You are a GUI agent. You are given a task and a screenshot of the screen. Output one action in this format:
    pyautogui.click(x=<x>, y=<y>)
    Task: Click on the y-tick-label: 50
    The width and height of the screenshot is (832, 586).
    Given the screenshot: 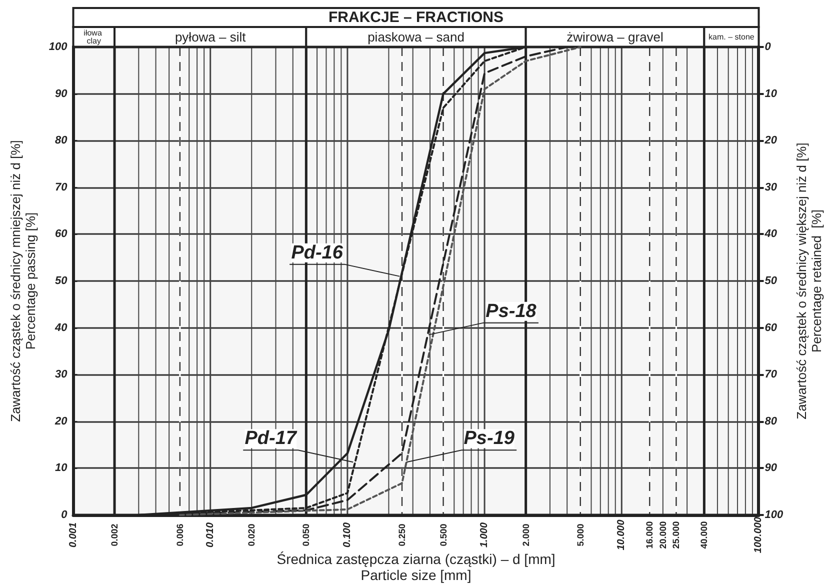 What is the action you would take?
    pyautogui.click(x=61, y=281)
    